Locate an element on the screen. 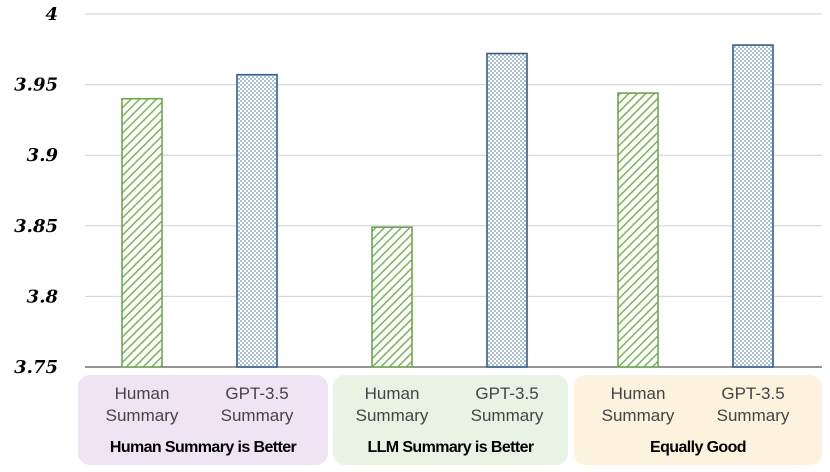 The height and width of the screenshot is (472, 830). y-tick-label: 3.8 is located at coordinates (43, 296).